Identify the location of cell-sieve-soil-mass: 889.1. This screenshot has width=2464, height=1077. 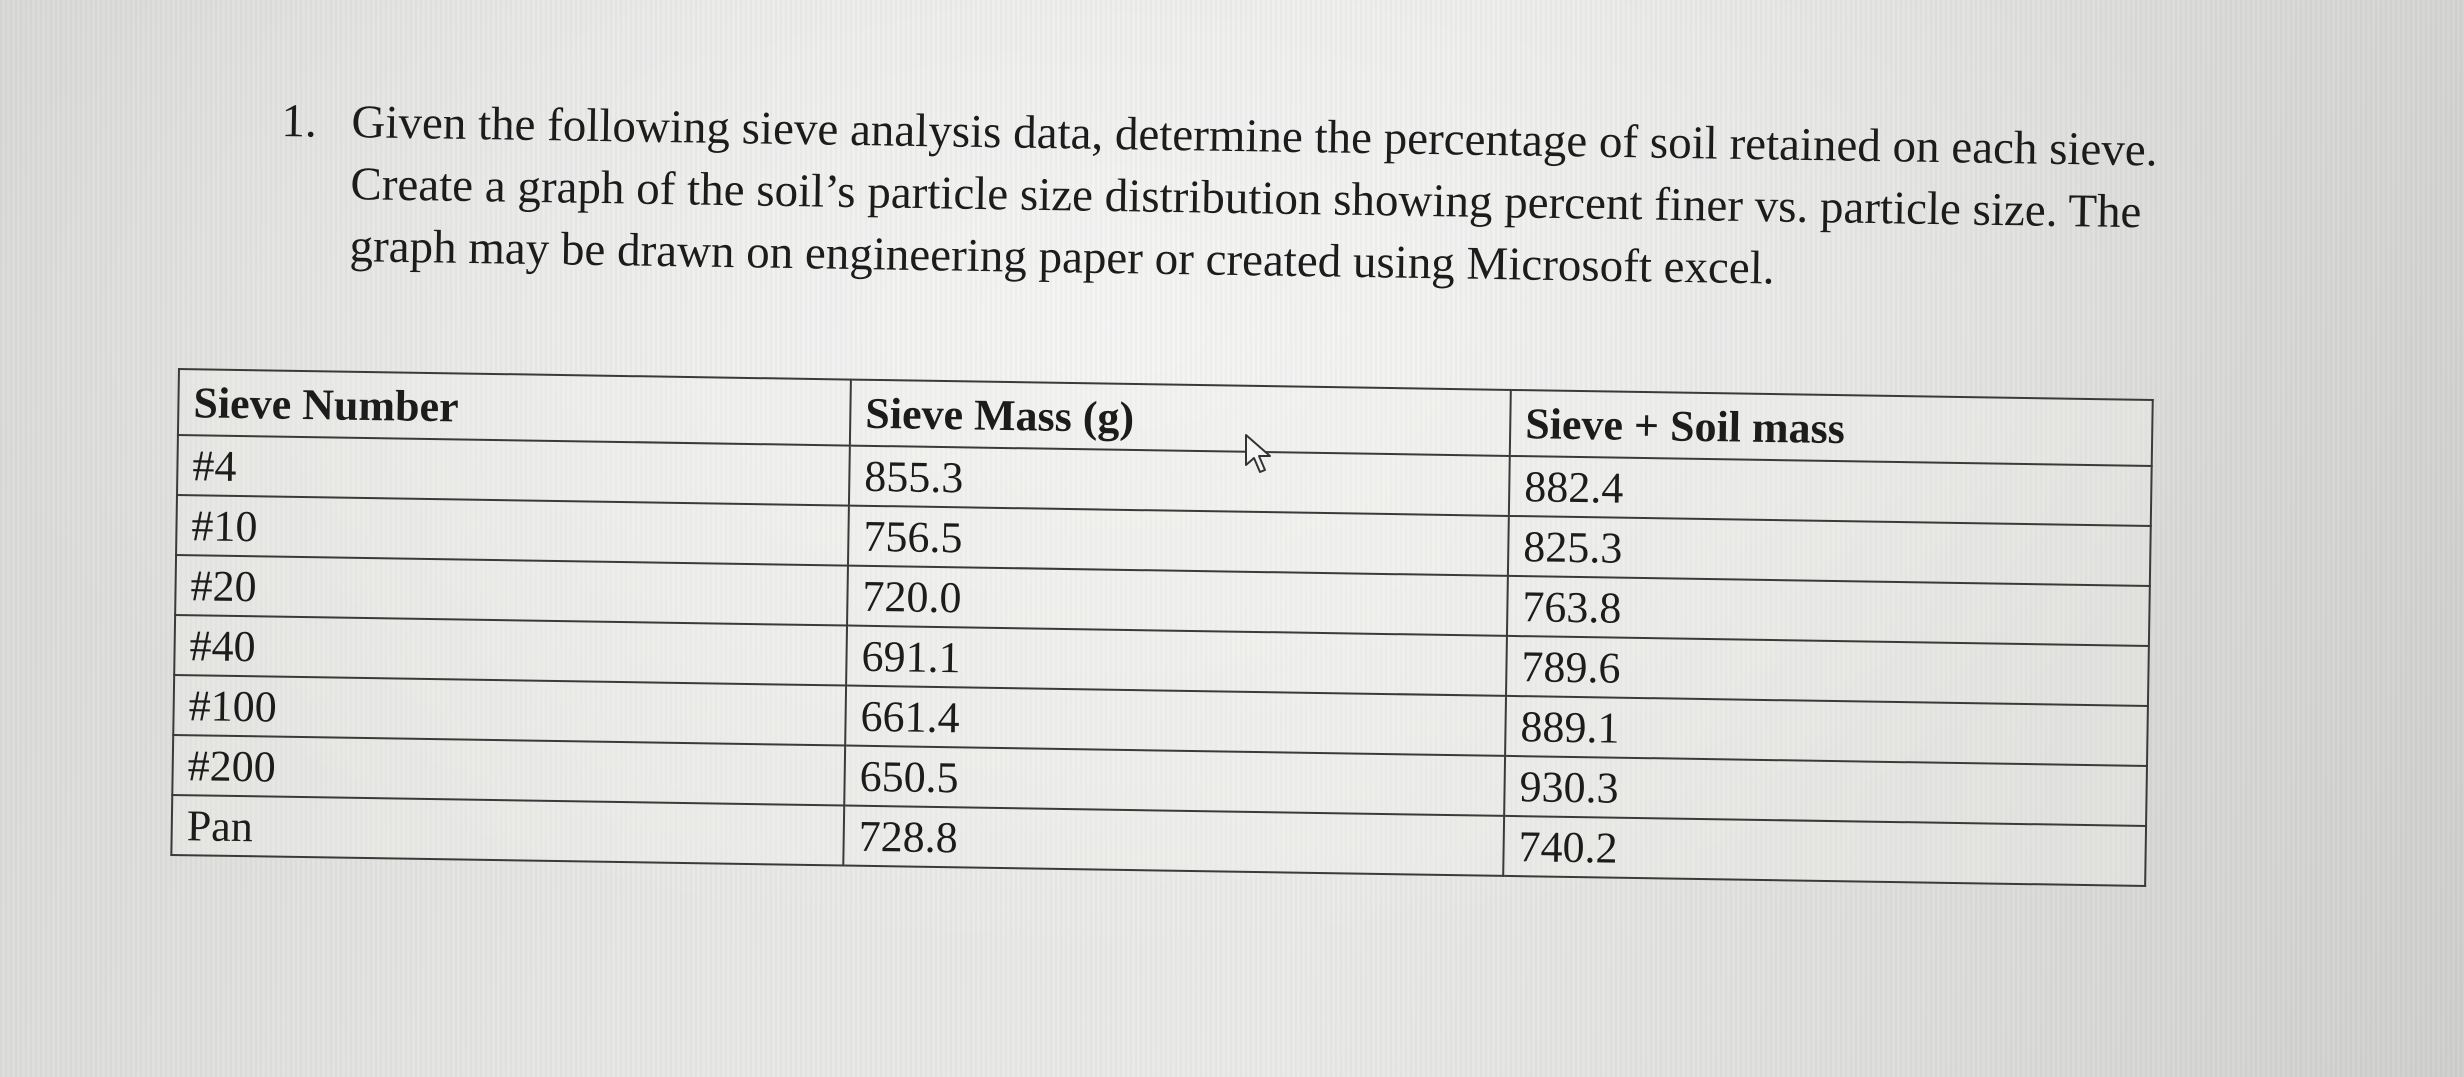
(1826, 730).